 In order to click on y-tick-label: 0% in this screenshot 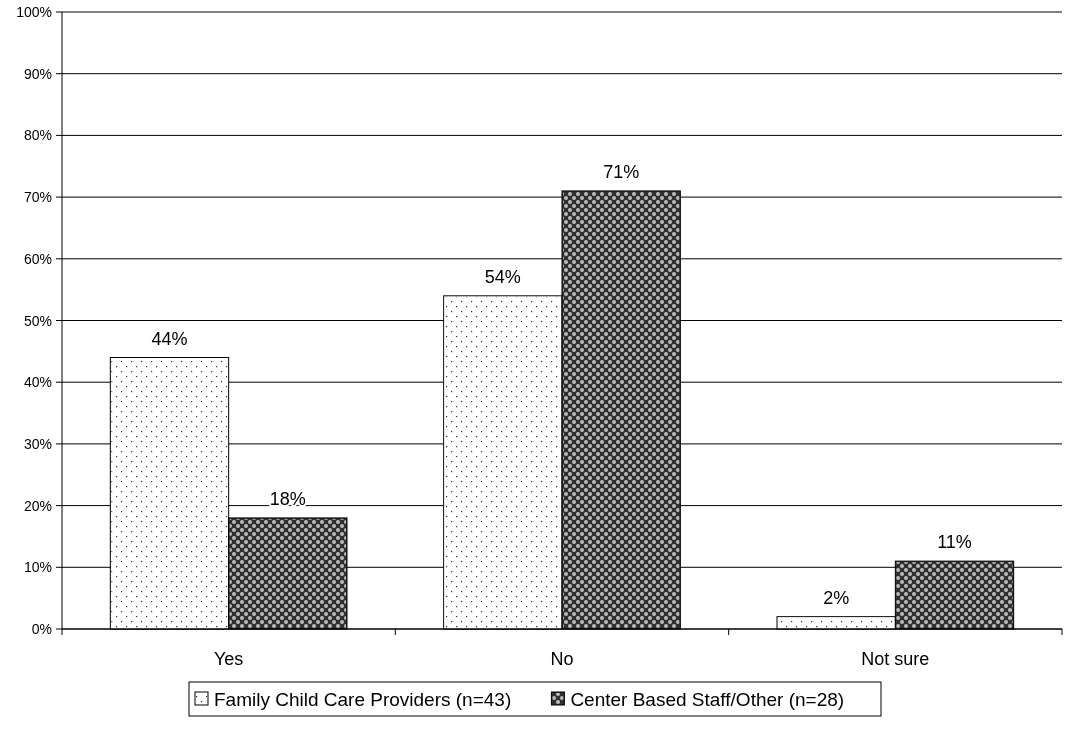, I will do `click(41, 629)`.